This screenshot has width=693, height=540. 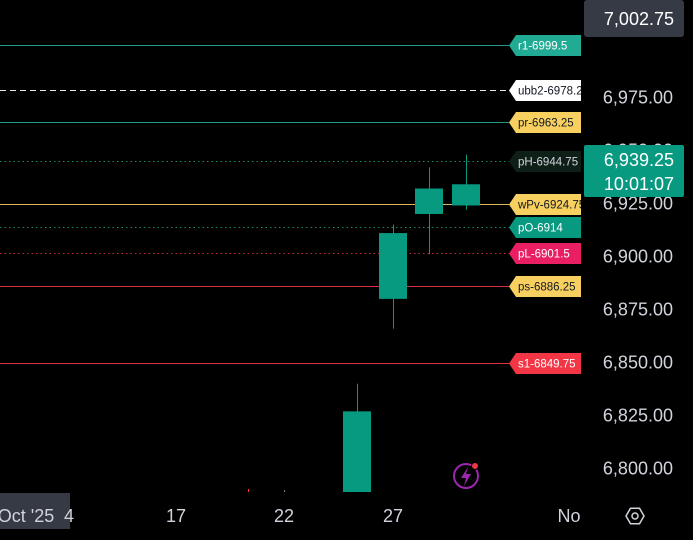 I want to click on level-tag-label: pO-6914, so click(x=540, y=229).